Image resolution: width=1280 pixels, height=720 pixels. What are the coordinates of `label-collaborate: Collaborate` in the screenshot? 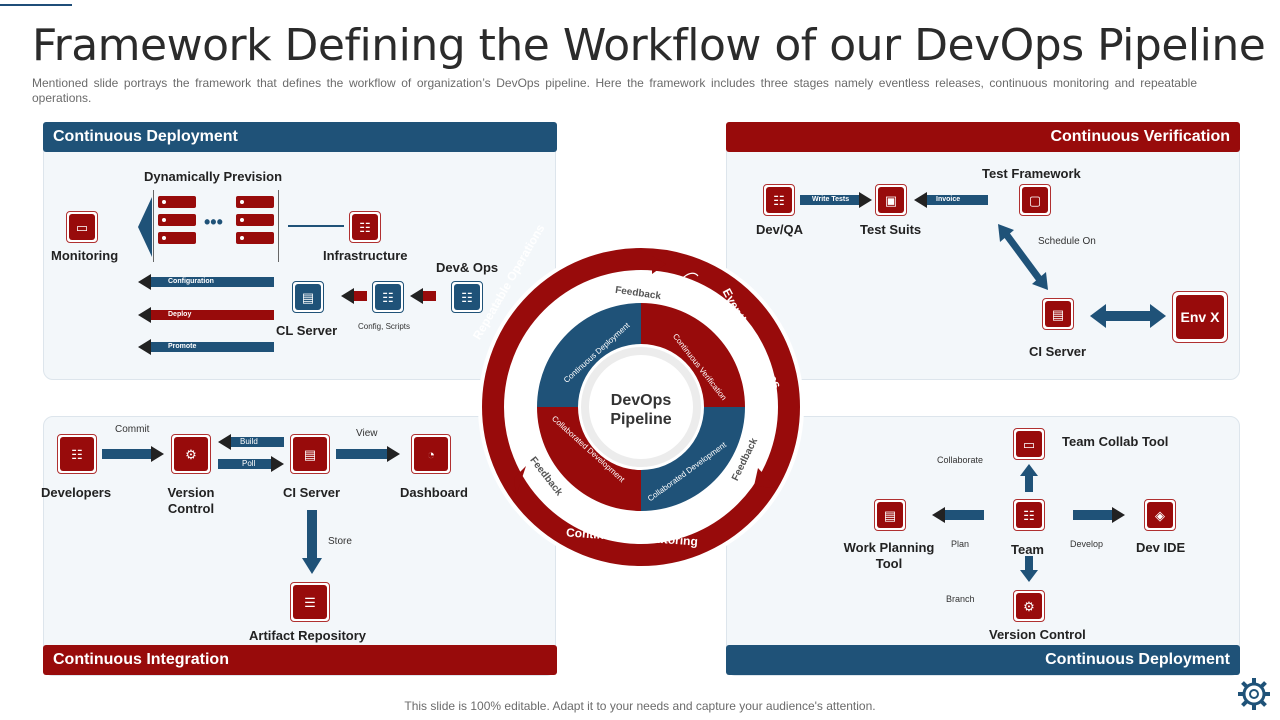 It's located at (960, 460).